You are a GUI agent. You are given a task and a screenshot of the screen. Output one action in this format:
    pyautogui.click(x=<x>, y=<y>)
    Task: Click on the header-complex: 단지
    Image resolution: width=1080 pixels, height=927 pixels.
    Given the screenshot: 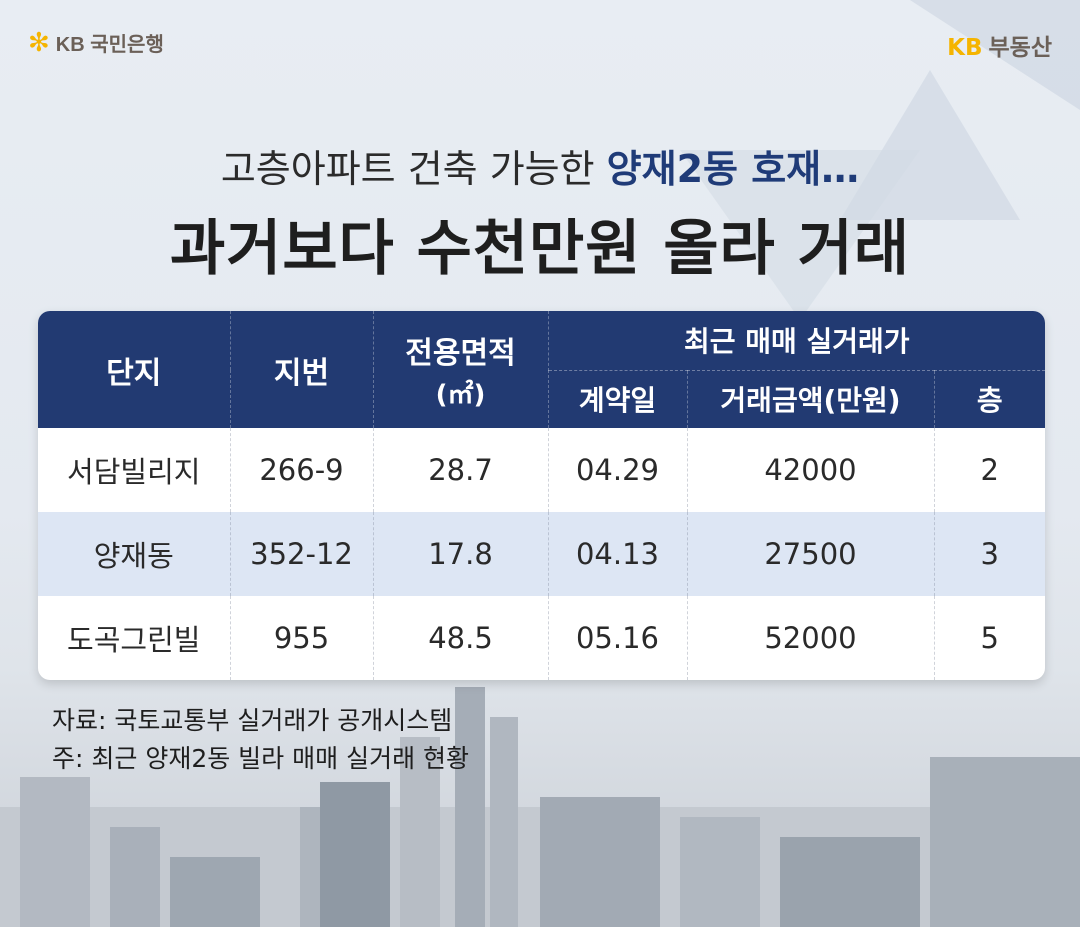 What is the action you would take?
    pyautogui.click(x=134, y=369)
    